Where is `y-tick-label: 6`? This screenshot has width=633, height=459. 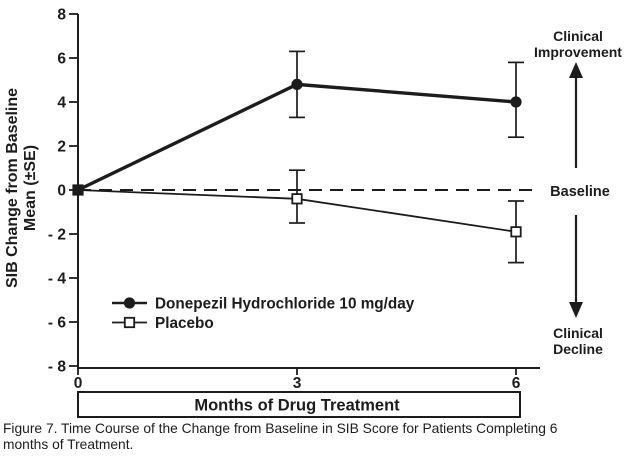
y-tick-label: 6 is located at coordinates (61, 59).